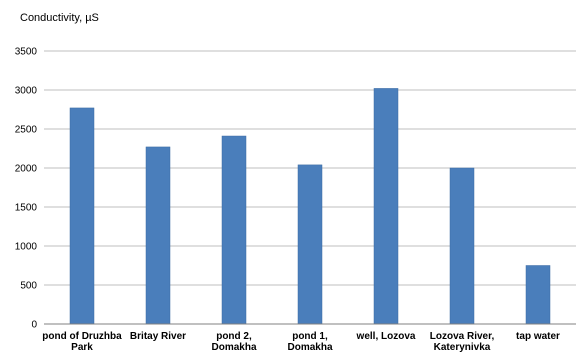 The height and width of the screenshot is (352, 580). What do you see at coordinates (233, 341) in the screenshot?
I see `x-tick-label: pond 2, Domakha` at bounding box center [233, 341].